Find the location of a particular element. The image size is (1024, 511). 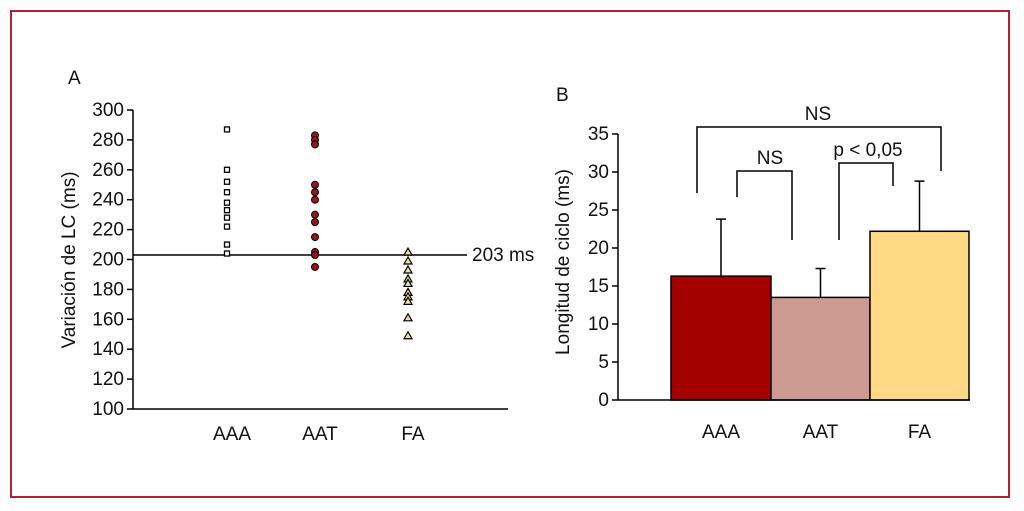

panel-b-y-tick-label: 20 is located at coordinates (598, 248).